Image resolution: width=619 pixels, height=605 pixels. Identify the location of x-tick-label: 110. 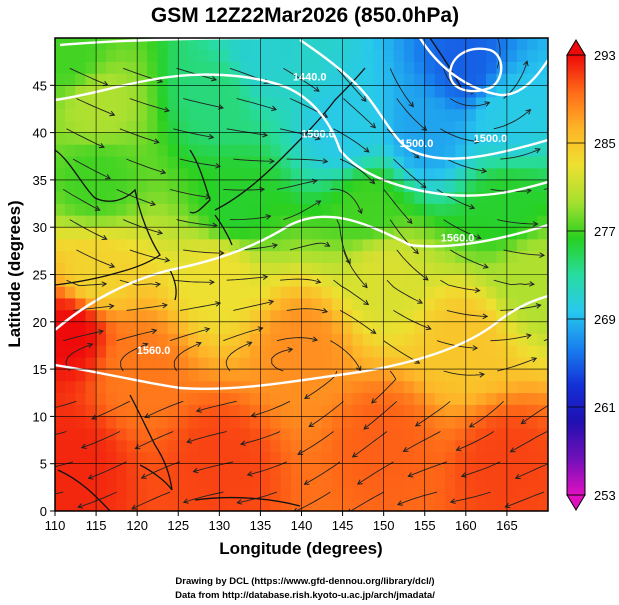
(55, 525).